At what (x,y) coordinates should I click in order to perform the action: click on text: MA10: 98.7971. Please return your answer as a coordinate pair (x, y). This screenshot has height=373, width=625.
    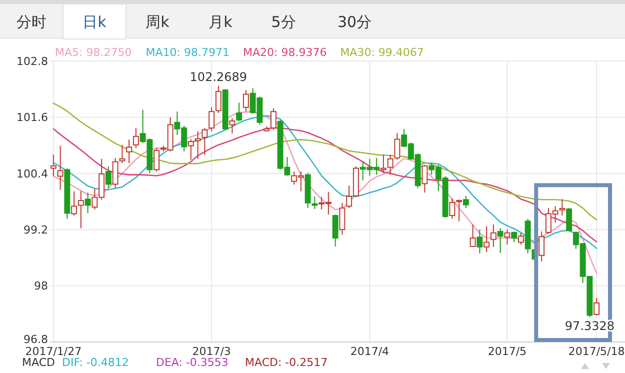
    Looking at the image, I should click on (188, 52).